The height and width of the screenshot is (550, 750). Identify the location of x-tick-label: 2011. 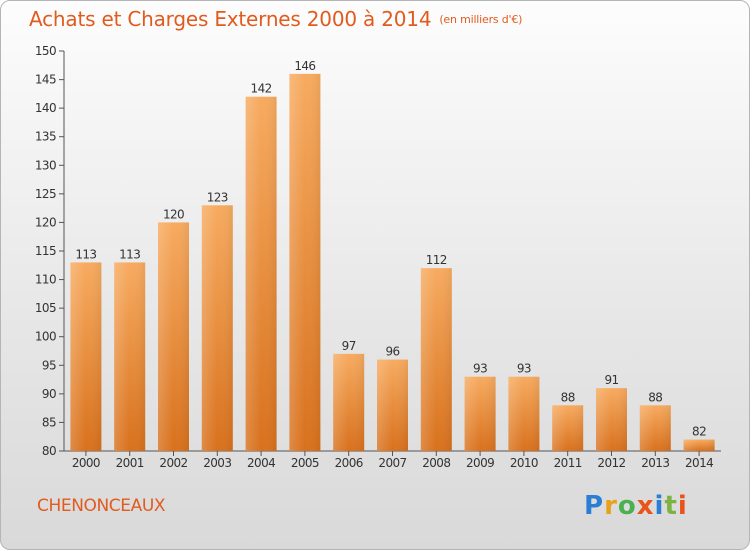
(568, 463).